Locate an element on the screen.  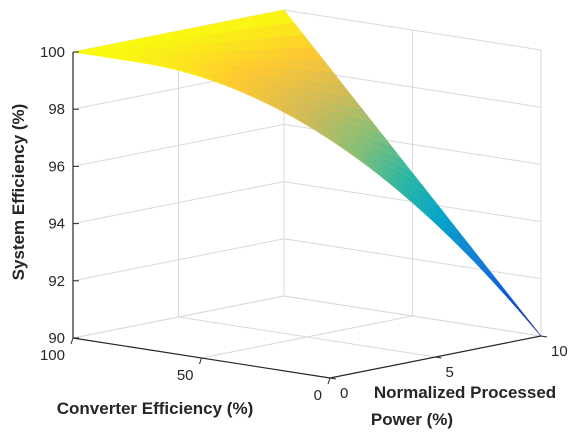
x-tick-label: 0 is located at coordinates (318, 395).